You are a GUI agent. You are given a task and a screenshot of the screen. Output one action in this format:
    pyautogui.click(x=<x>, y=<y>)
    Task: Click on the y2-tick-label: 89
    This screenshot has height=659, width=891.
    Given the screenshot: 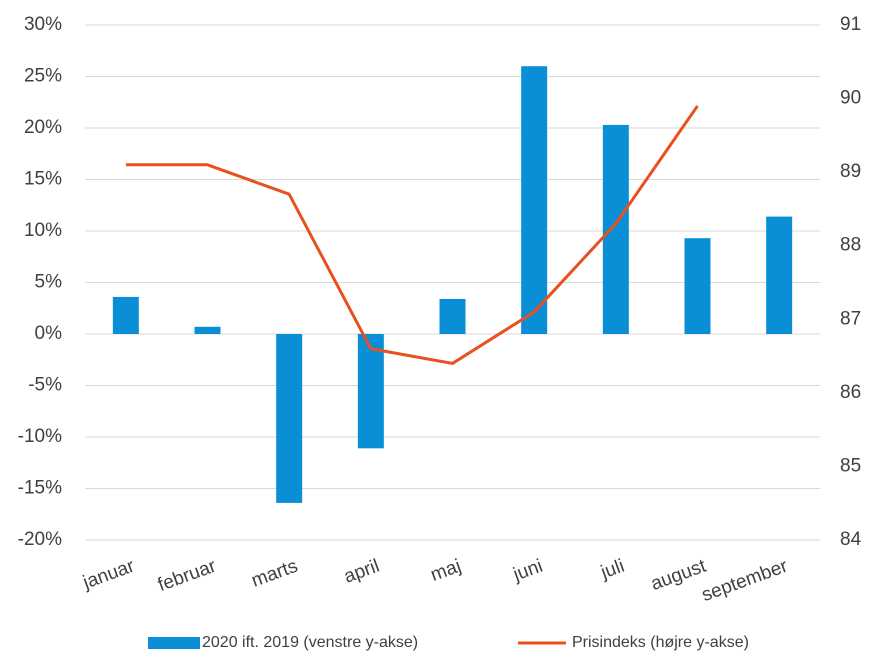 What is the action you would take?
    pyautogui.click(x=850, y=171)
    